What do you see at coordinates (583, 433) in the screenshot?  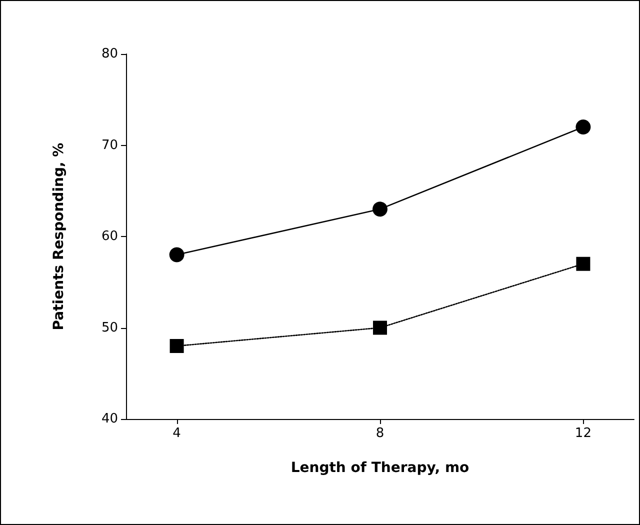 I see `x-tick-label: 12` at bounding box center [583, 433].